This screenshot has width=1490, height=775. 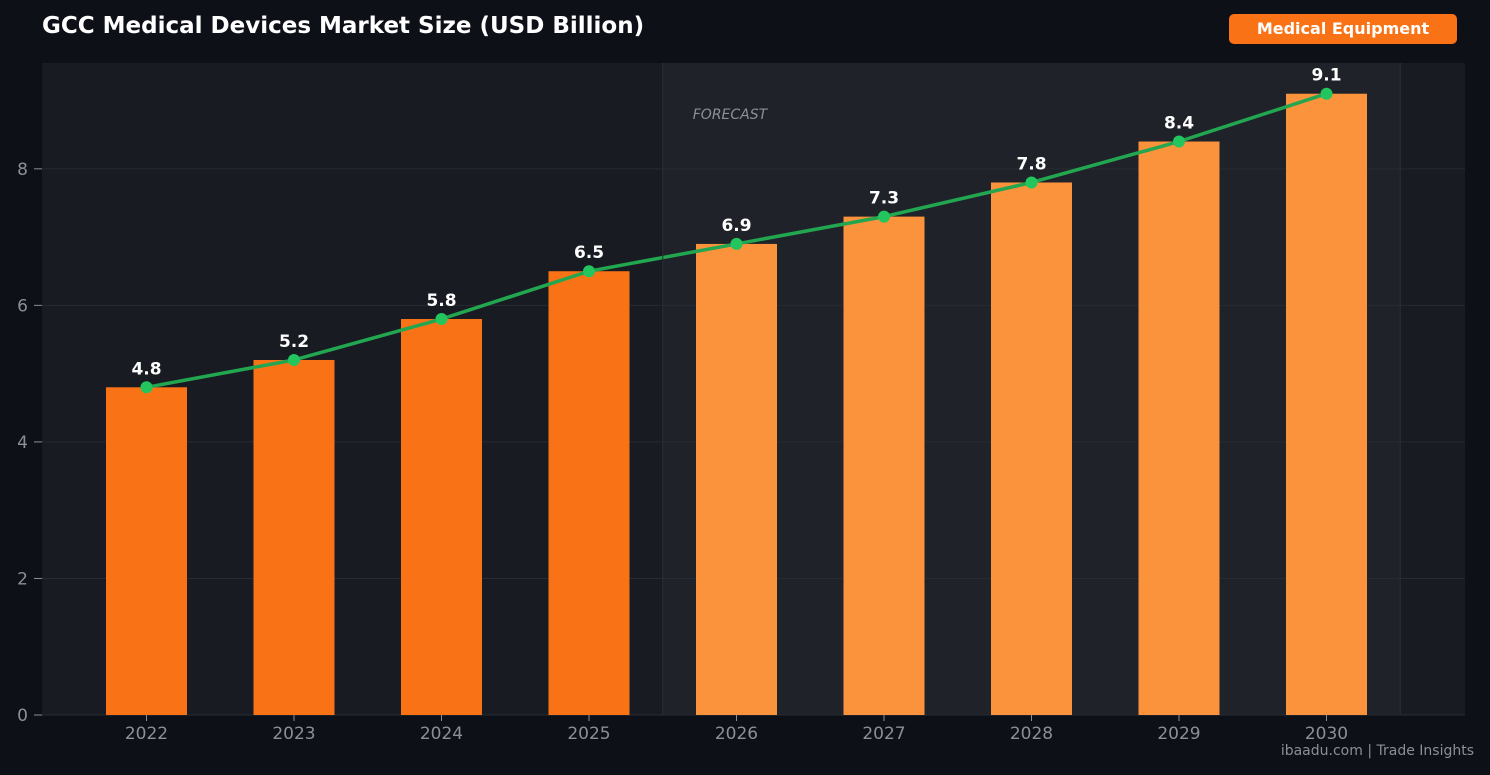 I want to click on data-label-2030: 9.1, so click(x=1326, y=76).